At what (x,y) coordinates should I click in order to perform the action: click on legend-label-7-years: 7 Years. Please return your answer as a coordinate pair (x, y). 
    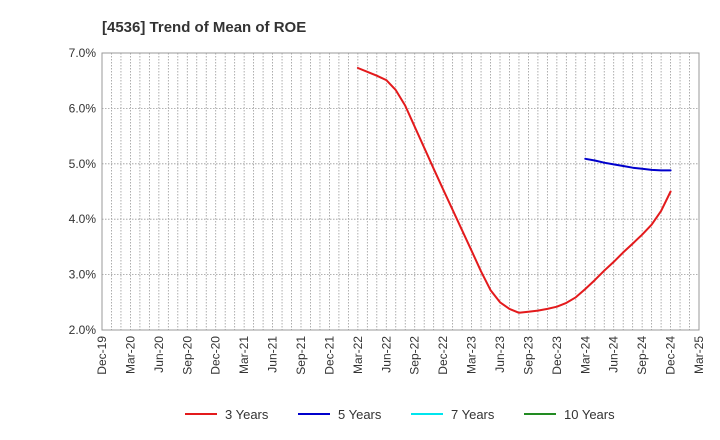
    Looking at the image, I should click on (473, 414).